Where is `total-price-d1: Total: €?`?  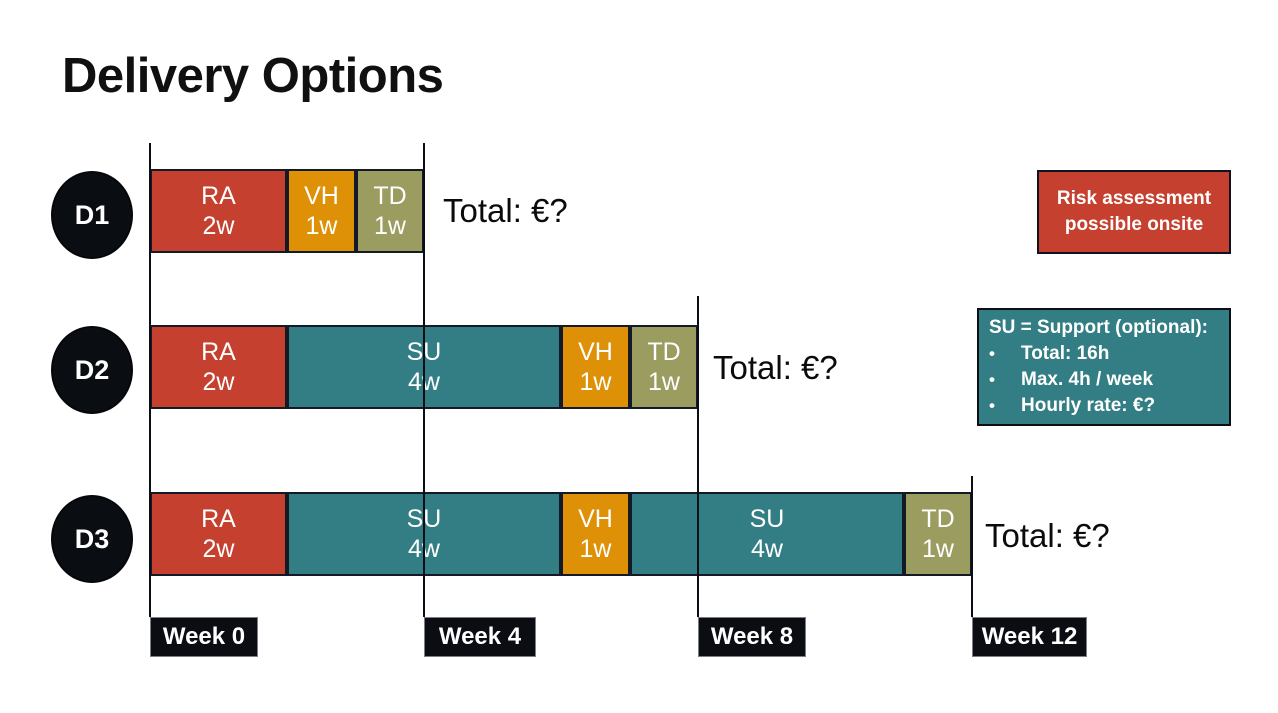
total-price-d1: Total: €? is located at coordinates (505, 210).